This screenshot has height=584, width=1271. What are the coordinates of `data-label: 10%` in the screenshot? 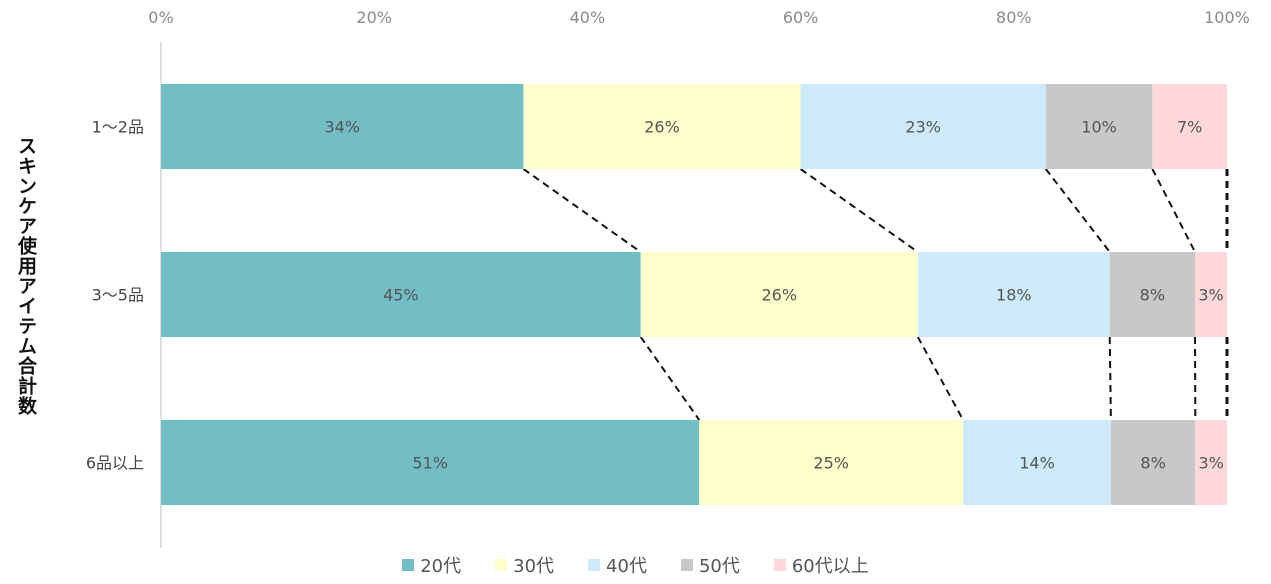 It's located at (1099, 127).